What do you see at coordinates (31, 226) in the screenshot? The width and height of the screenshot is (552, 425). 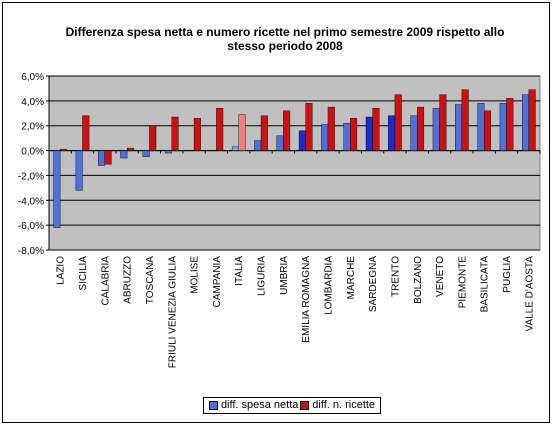 I see `y-tick-label: -6,0%` at bounding box center [31, 226].